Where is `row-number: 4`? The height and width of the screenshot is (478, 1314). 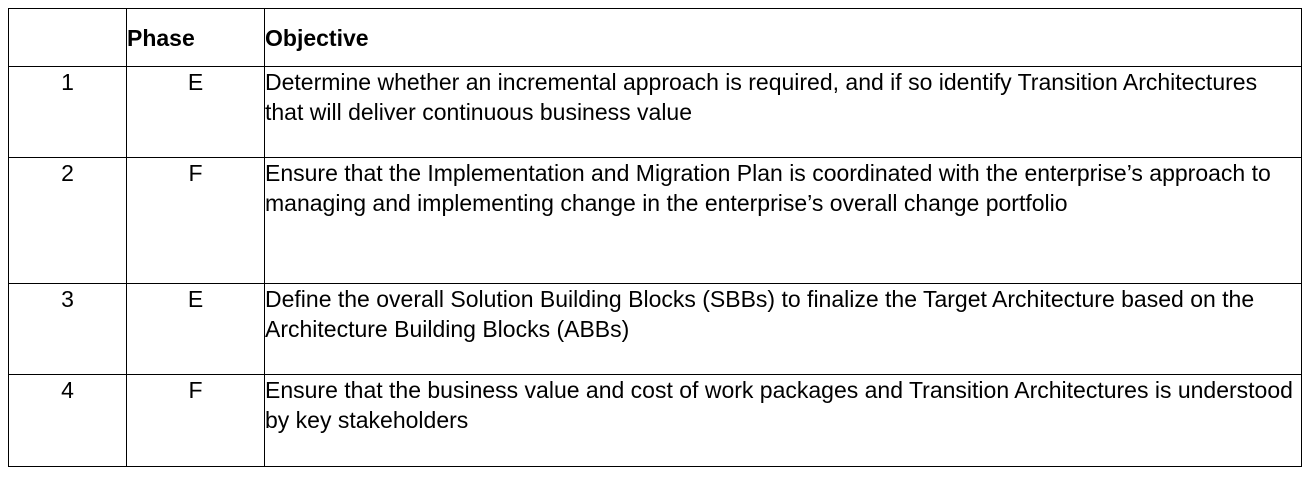 row-number: 4 is located at coordinates (67, 420).